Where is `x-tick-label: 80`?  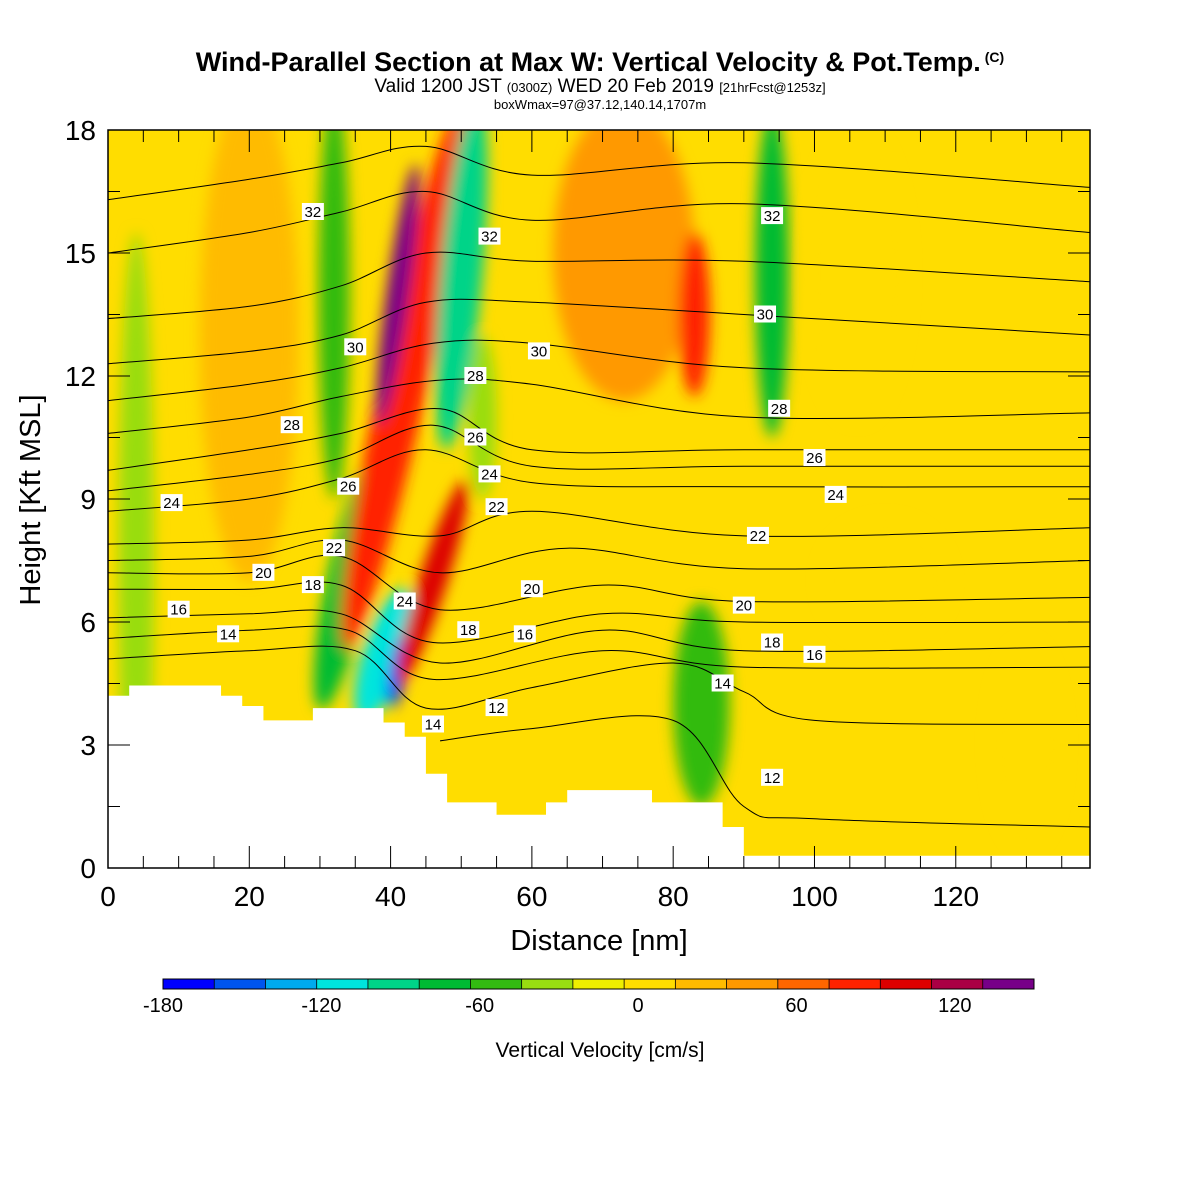
x-tick-label: 80 is located at coordinates (673, 896).